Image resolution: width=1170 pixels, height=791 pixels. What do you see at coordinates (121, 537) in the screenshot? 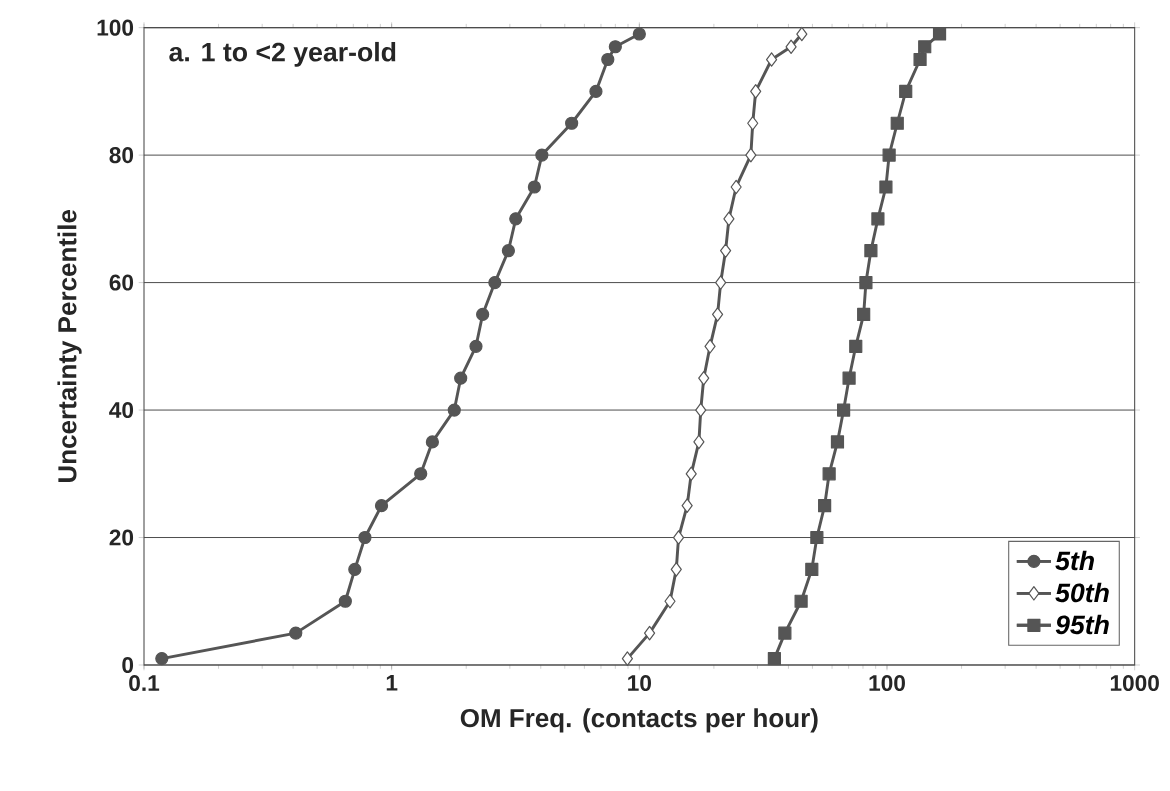
I see `y-tick-label: 20` at bounding box center [121, 537].